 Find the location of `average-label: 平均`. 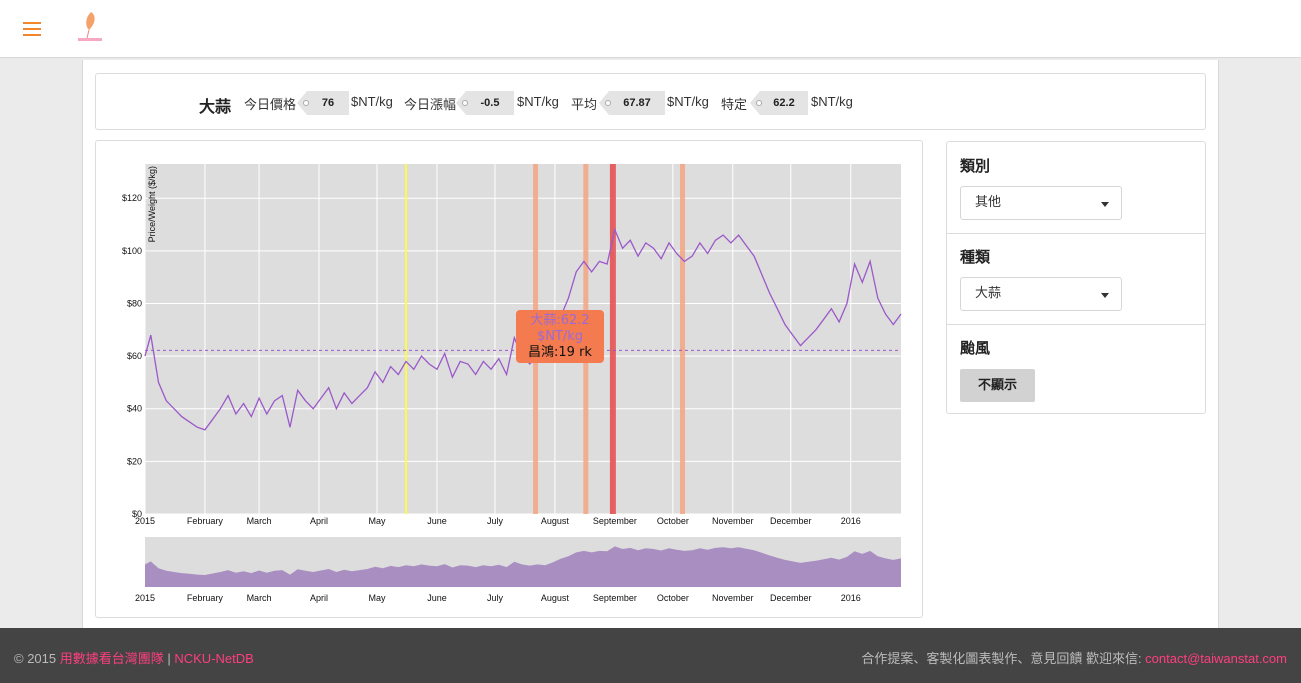

average-label: 平均 is located at coordinates (584, 105).